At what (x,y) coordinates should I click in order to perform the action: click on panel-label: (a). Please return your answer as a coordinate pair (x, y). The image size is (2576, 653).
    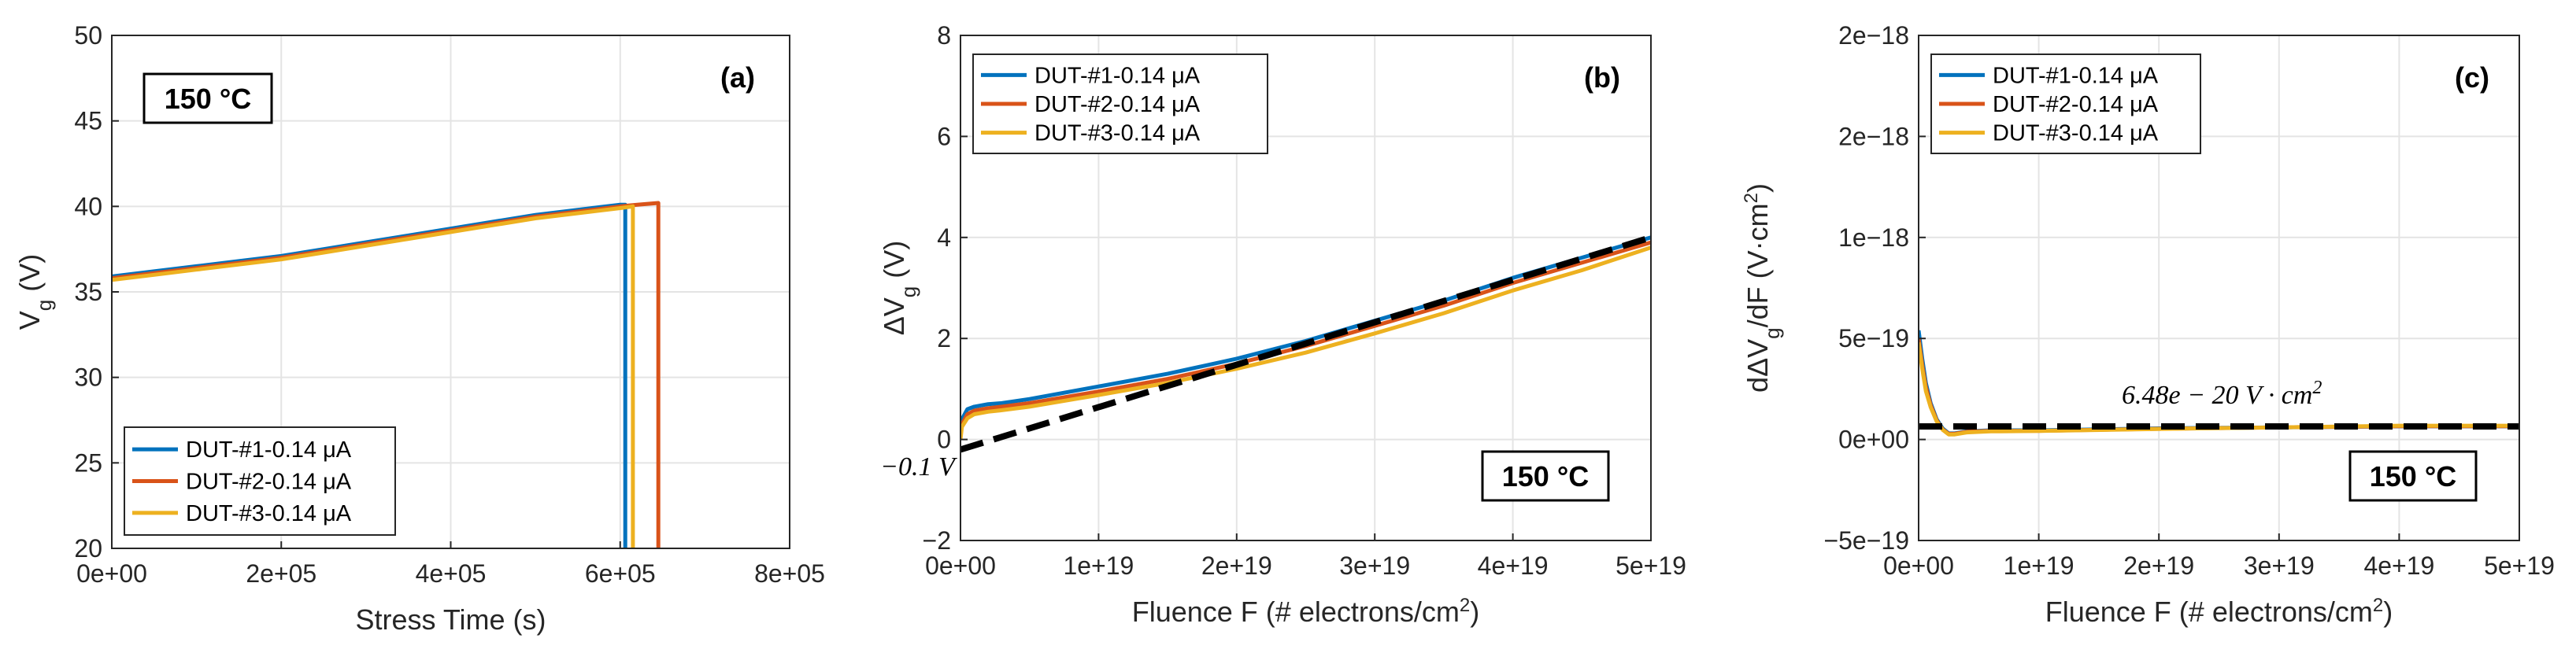
    Looking at the image, I should click on (737, 77).